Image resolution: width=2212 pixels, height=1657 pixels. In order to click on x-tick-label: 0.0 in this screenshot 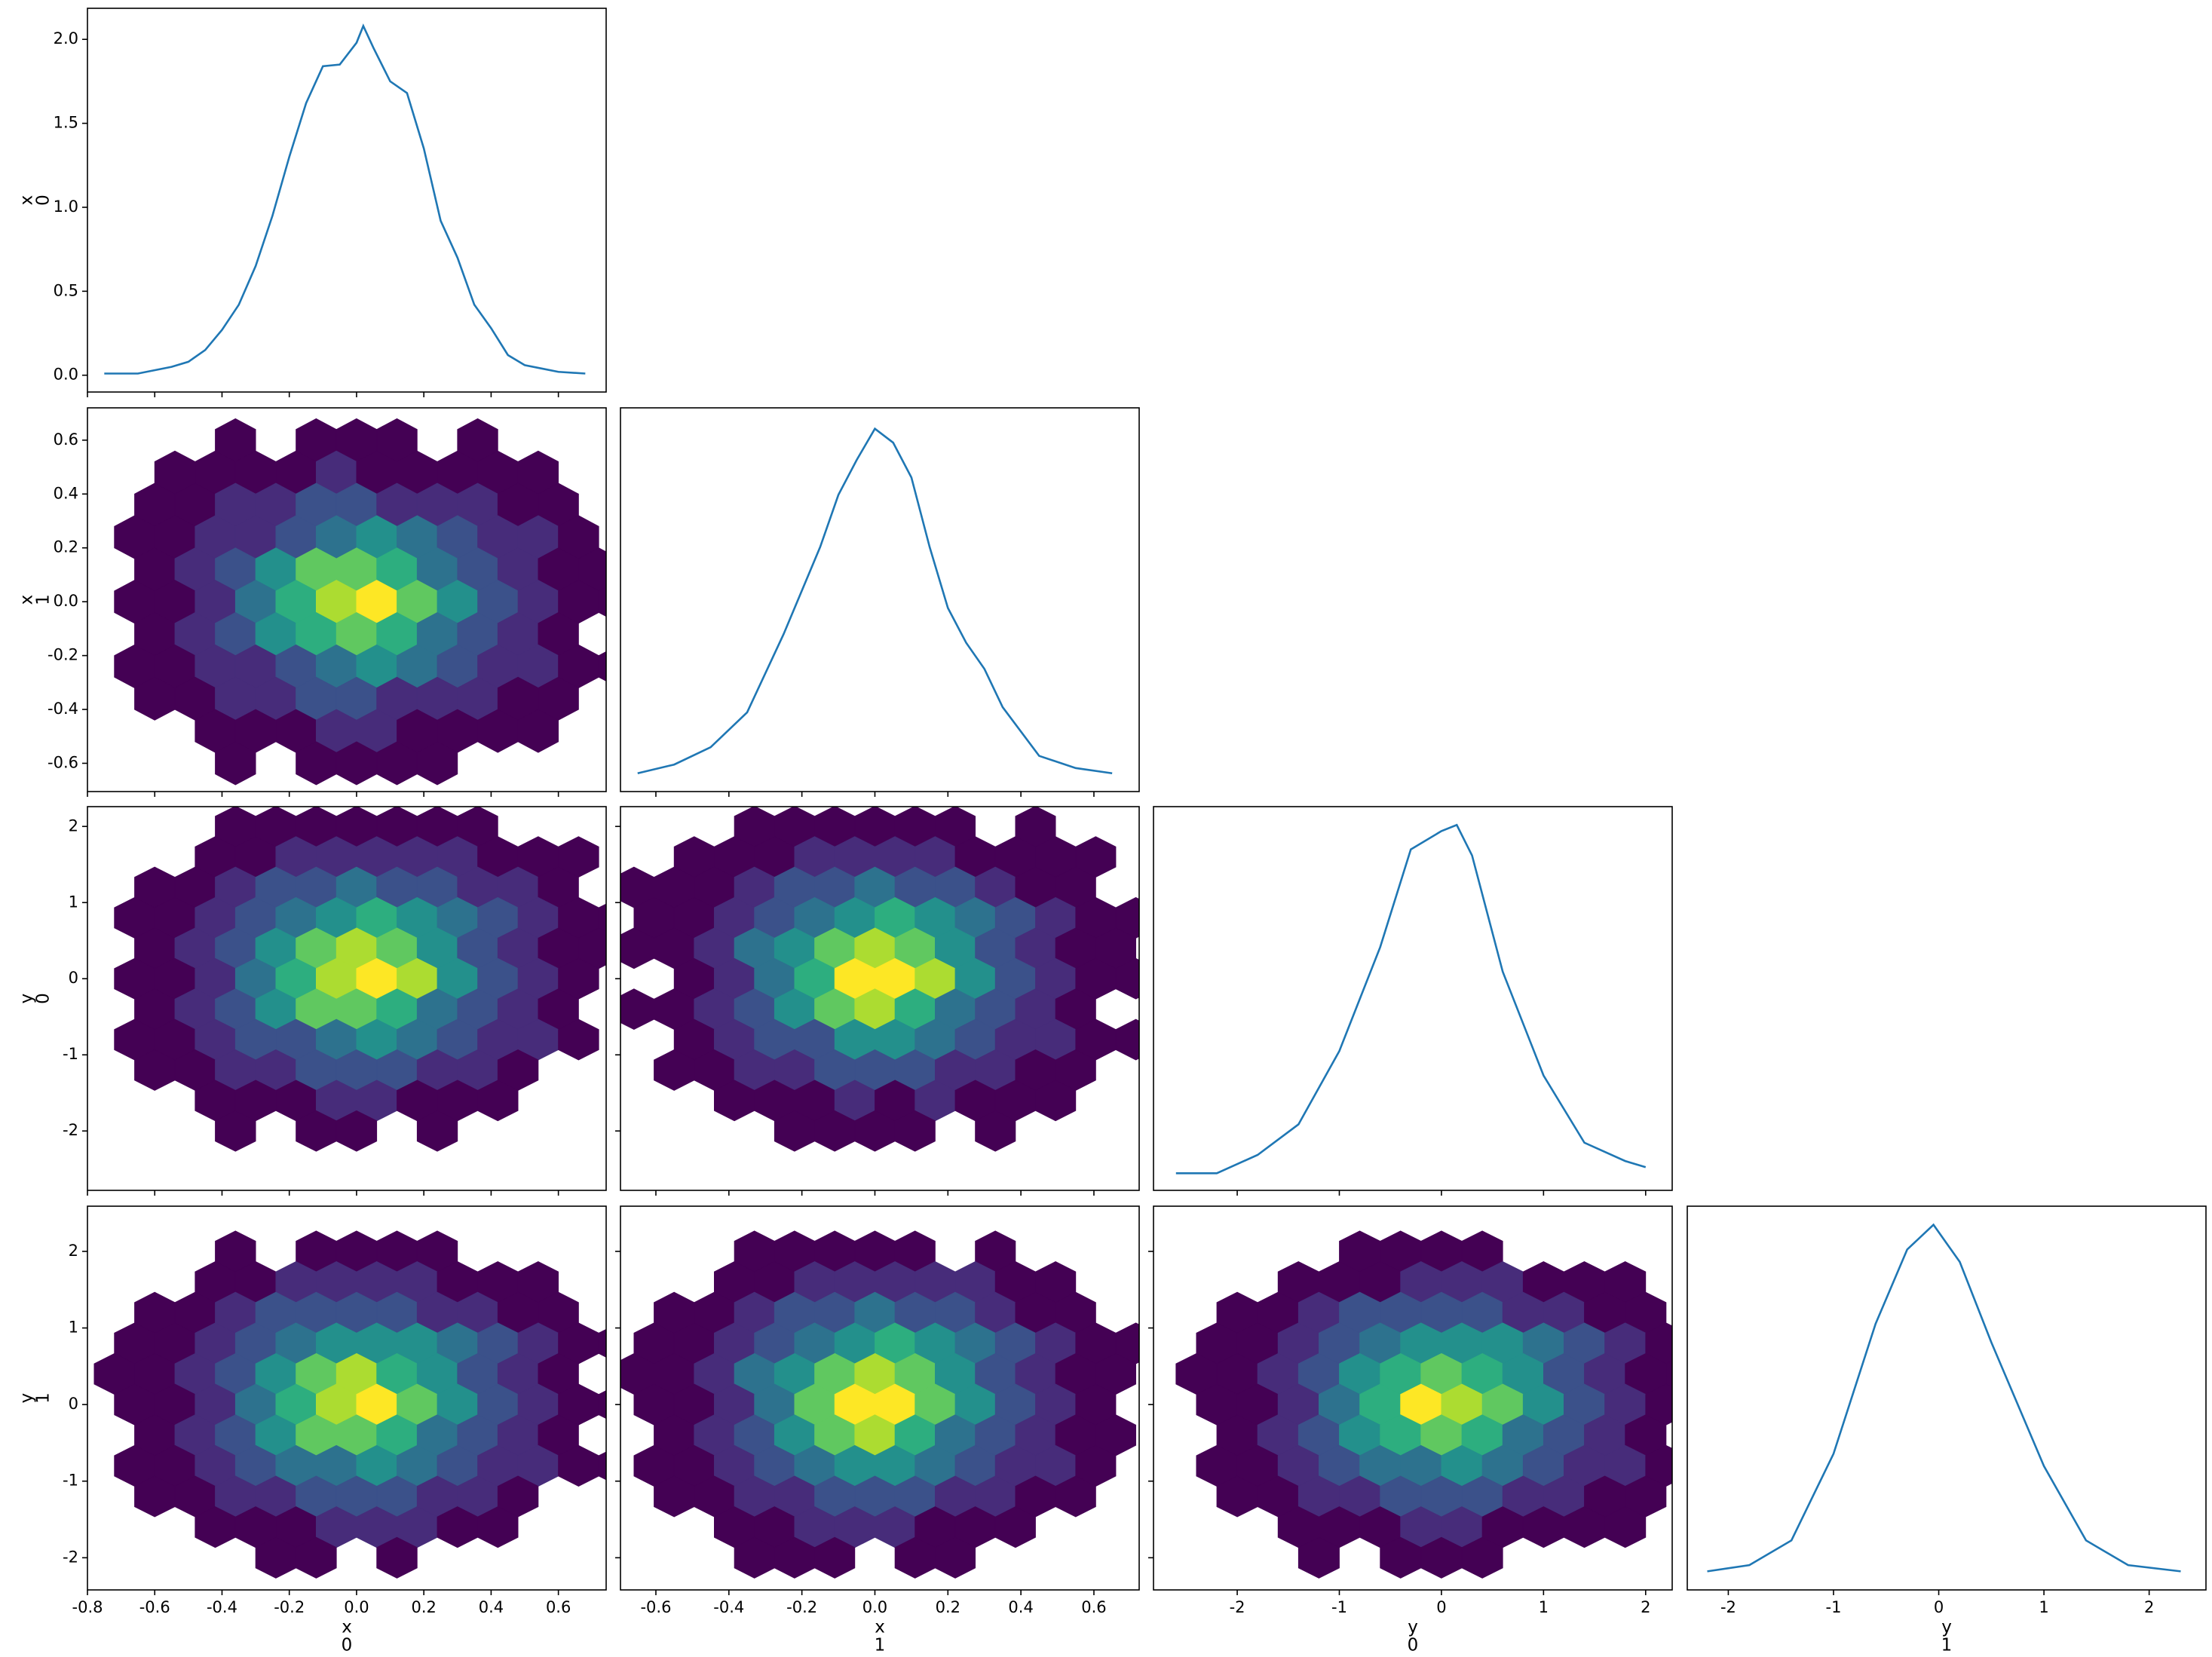, I will do `click(874, 1607)`.